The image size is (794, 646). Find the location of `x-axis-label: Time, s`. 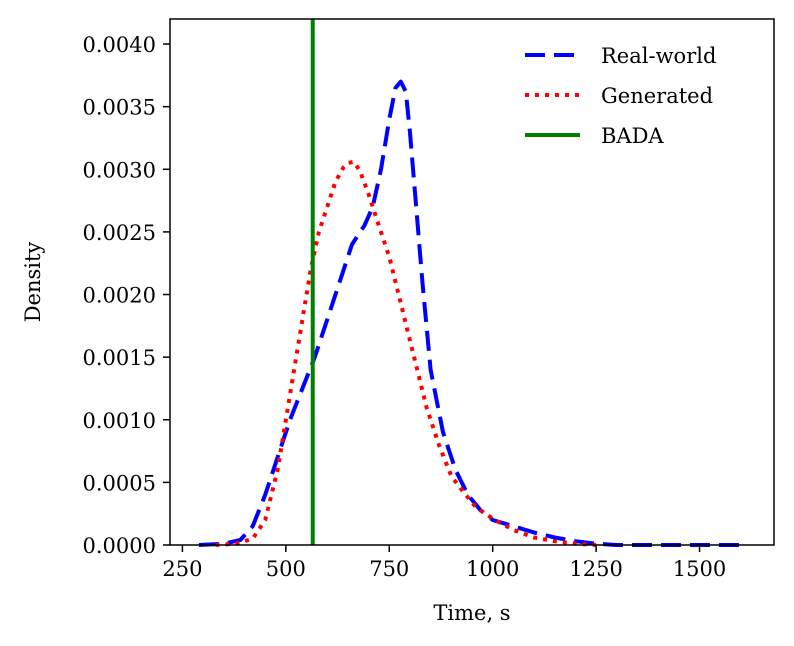

x-axis-label: Time, s is located at coordinates (471, 613).